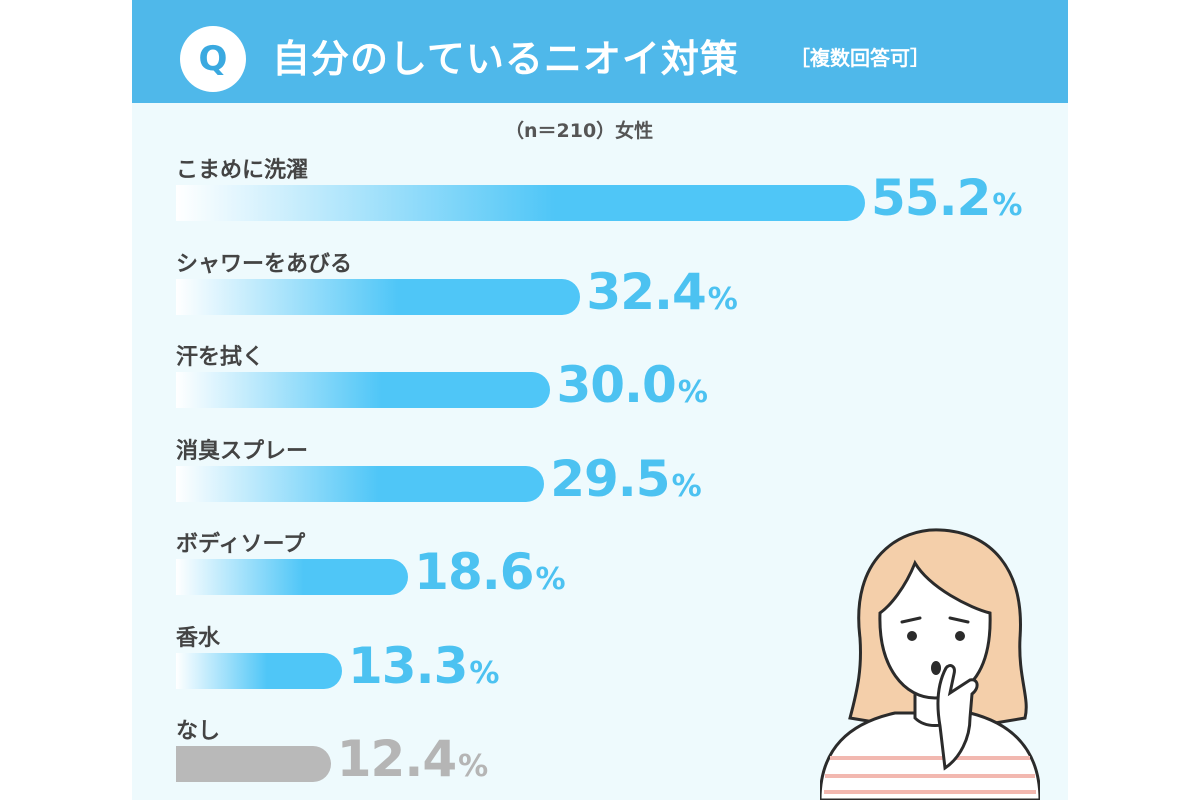  I want to click on category-label: 消臭スプレー, so click(242, 451).